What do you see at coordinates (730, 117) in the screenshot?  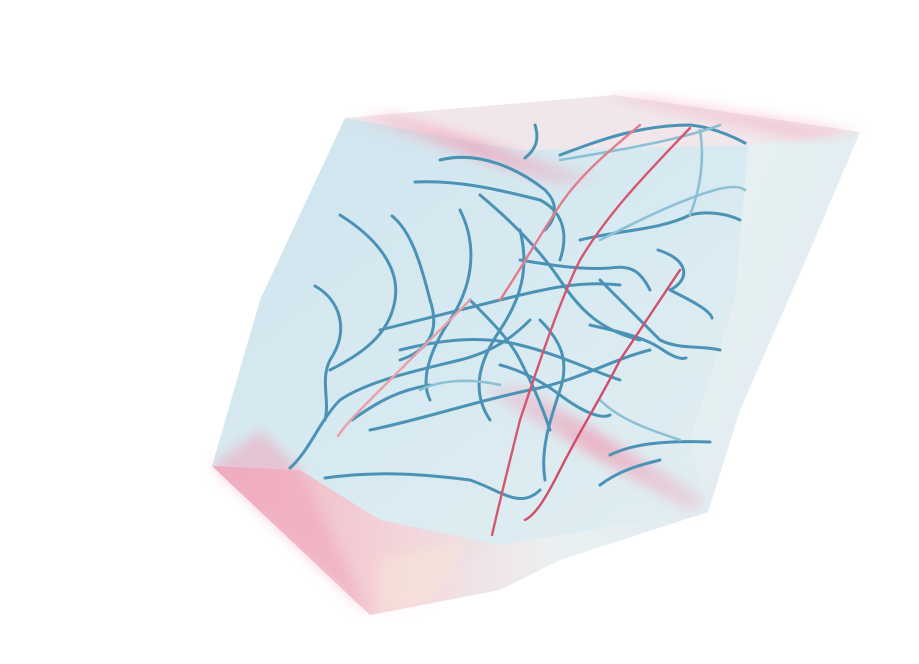 I see `volume-corner-pink-top` at bounding box center [730, 117].